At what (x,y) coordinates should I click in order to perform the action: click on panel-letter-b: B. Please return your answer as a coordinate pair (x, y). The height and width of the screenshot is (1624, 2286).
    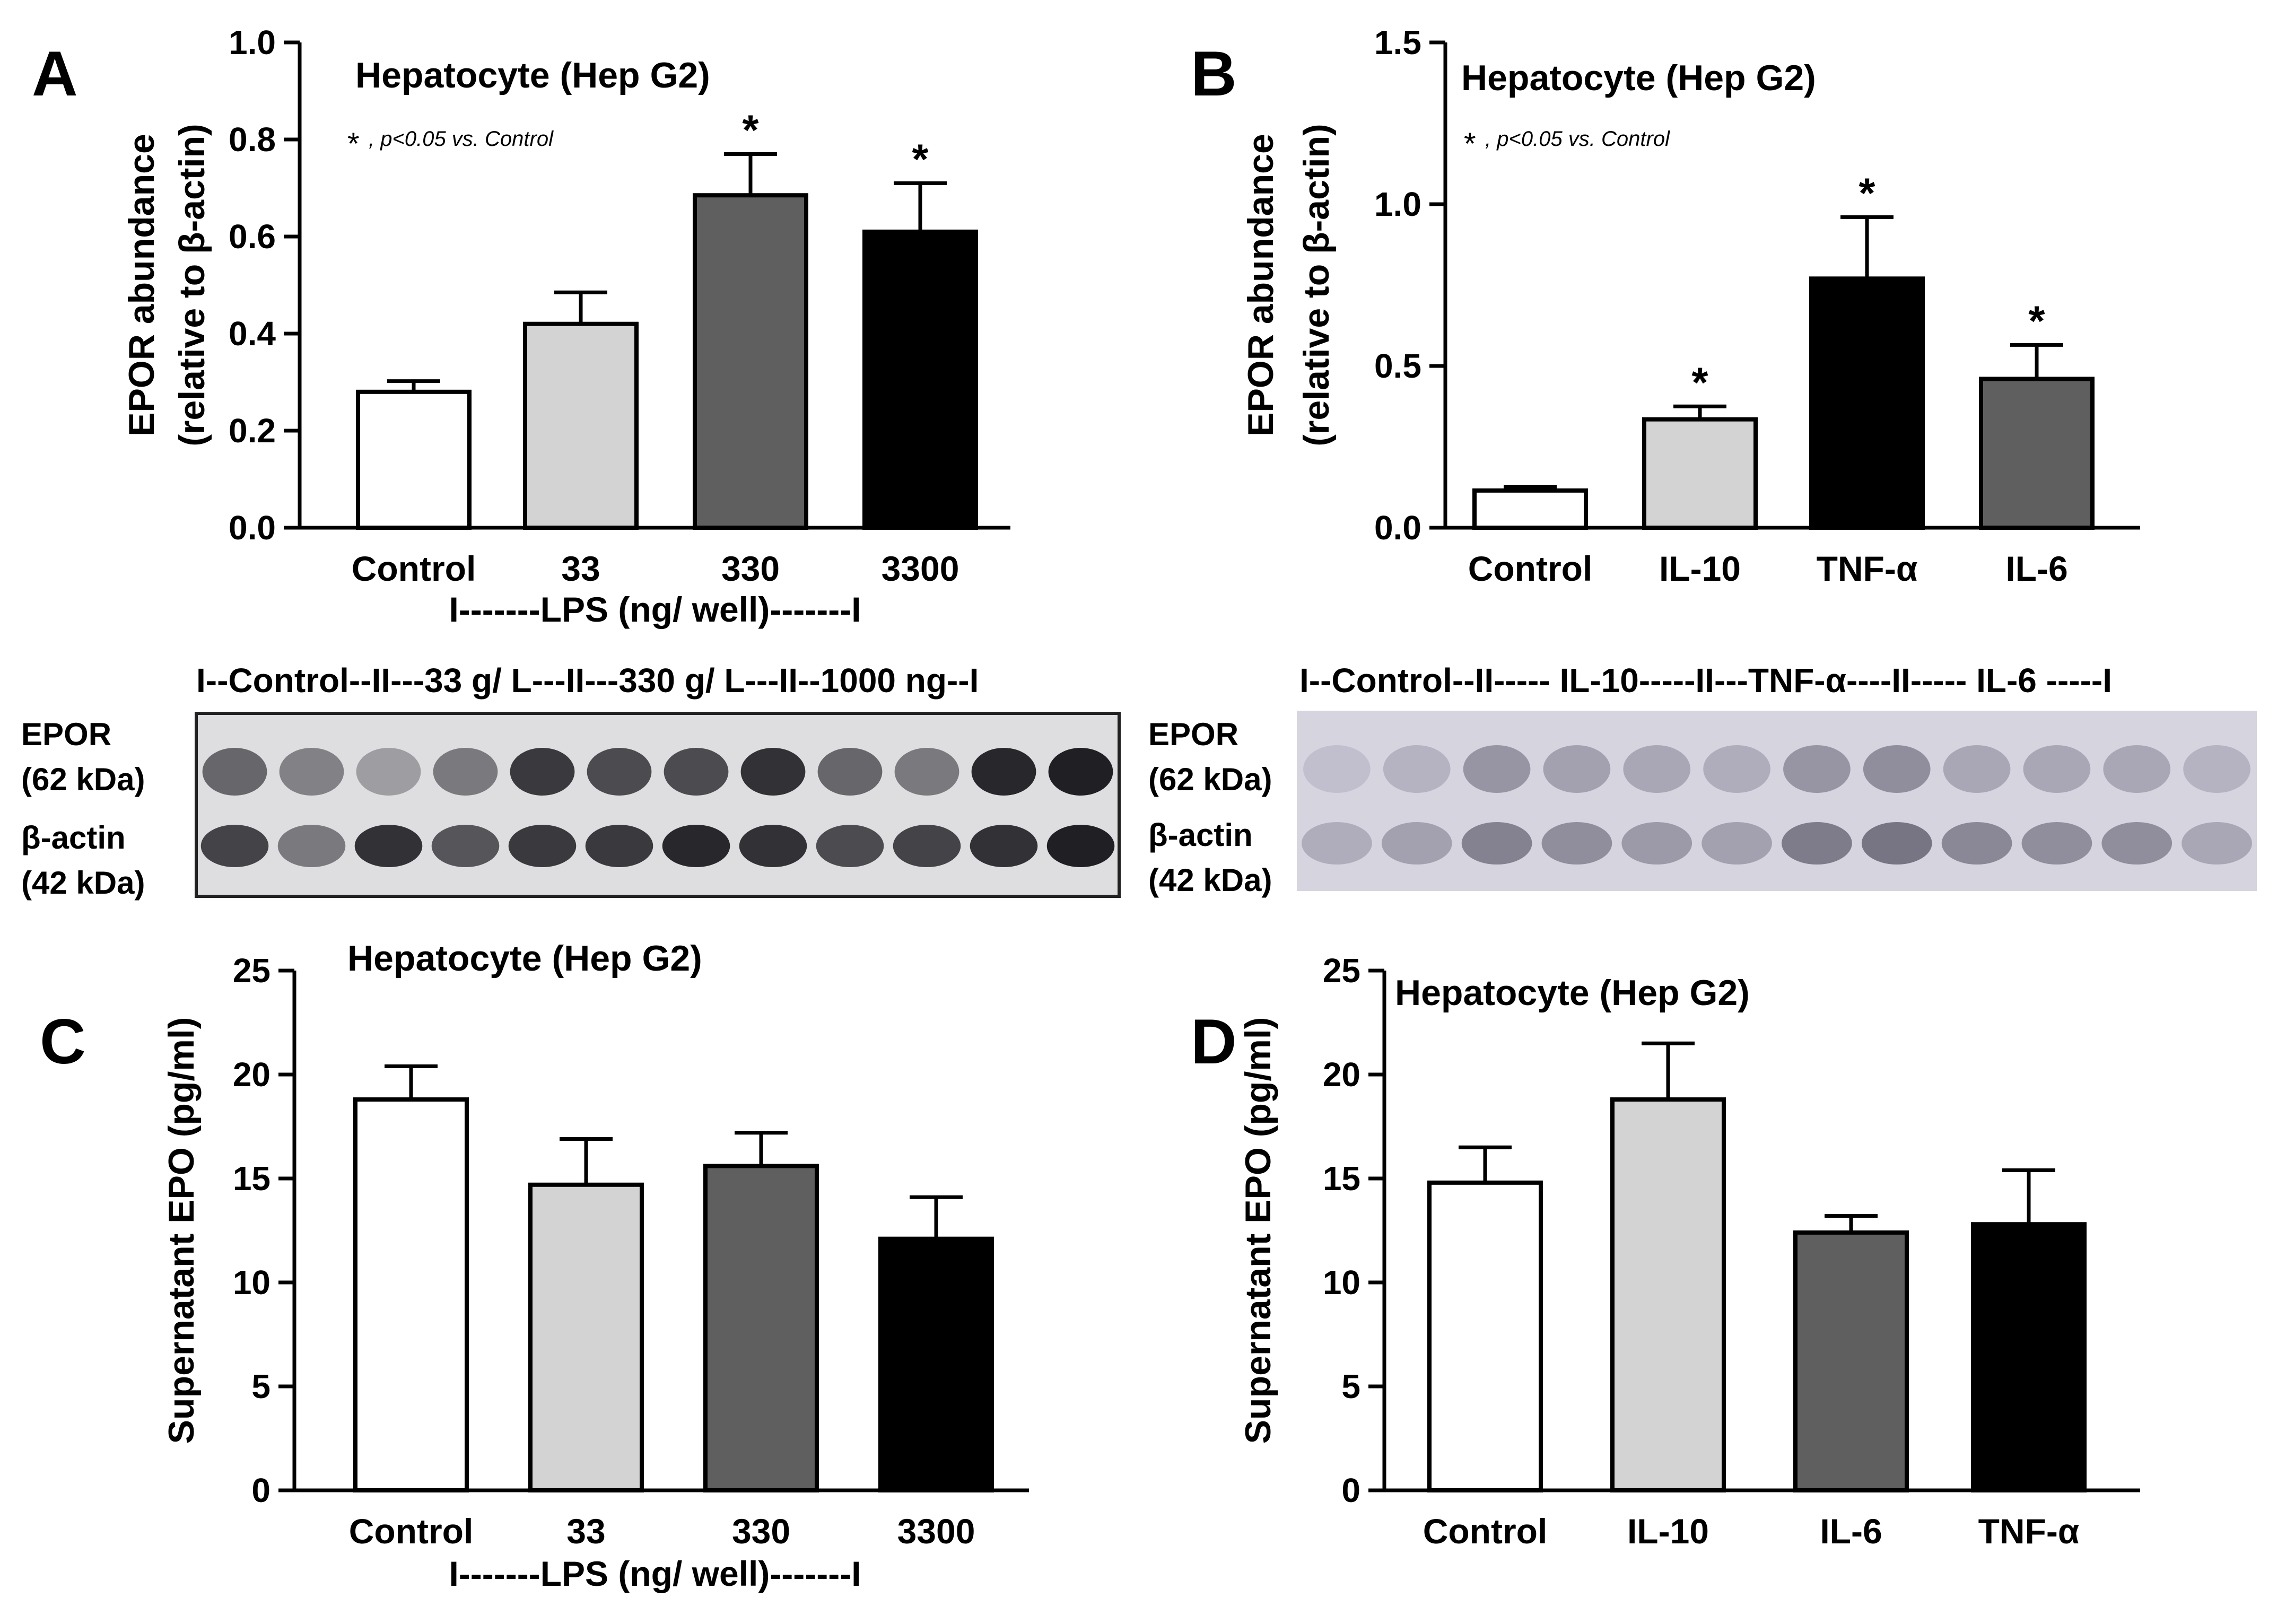
    Looking at the image, I should click on (1214, 73).